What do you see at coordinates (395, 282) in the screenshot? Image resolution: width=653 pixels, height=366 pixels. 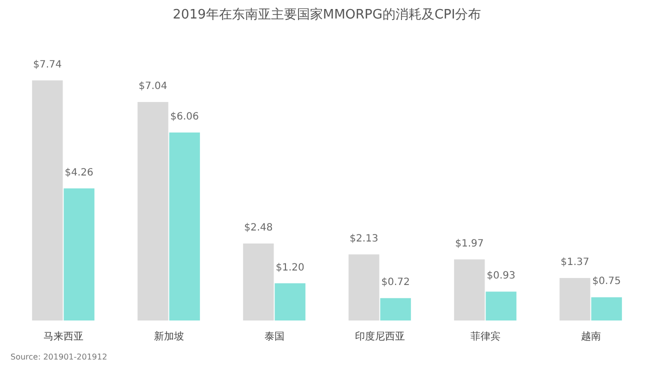 I see `data-label: $0.72` at bounding box center [395, 282].